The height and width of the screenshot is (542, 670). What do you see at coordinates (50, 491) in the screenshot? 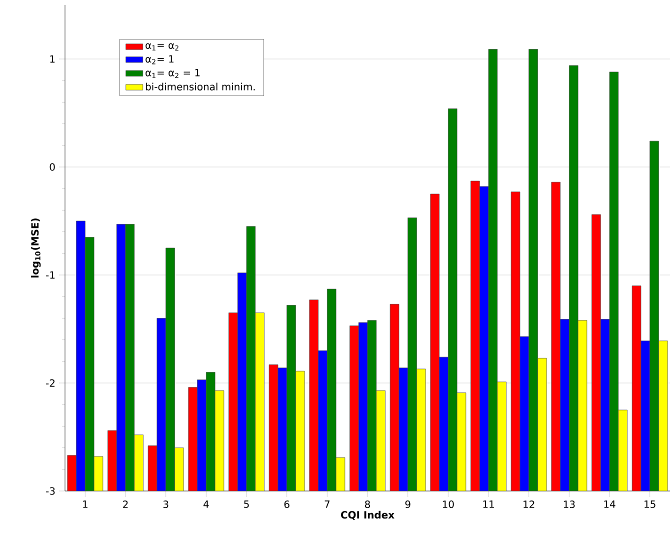
I see `y-tick-label: -3` at bounding box center [50, 491].